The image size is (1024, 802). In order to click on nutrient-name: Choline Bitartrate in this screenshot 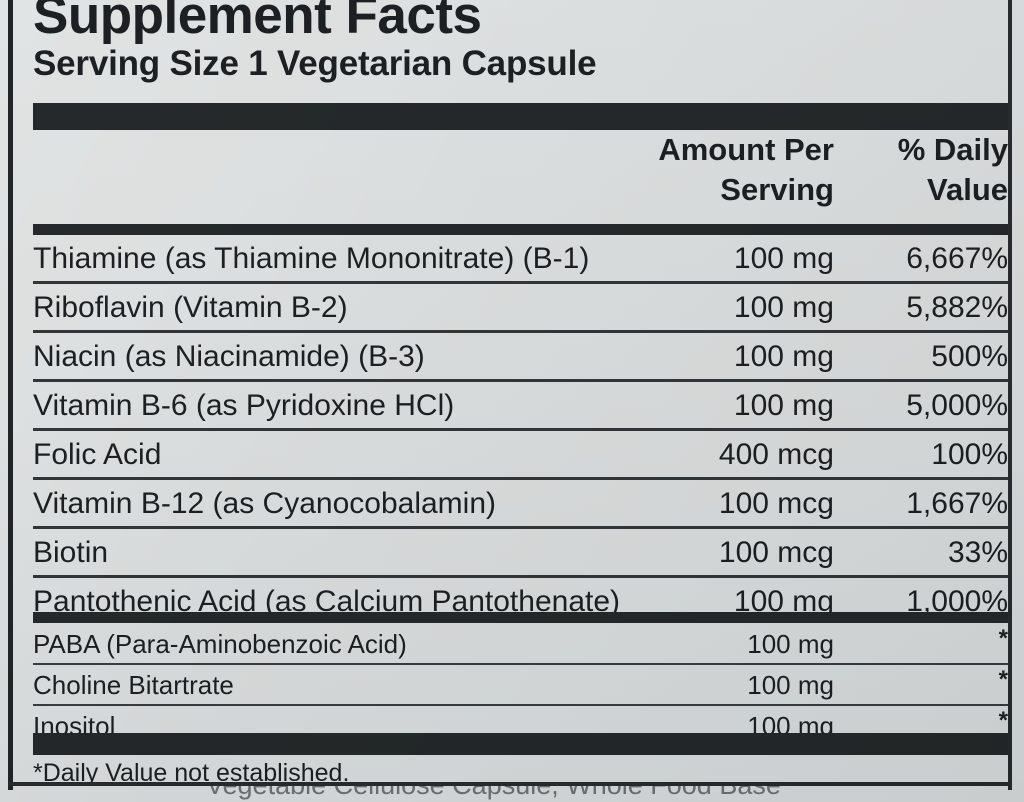, I will do `click(133, 685)`.